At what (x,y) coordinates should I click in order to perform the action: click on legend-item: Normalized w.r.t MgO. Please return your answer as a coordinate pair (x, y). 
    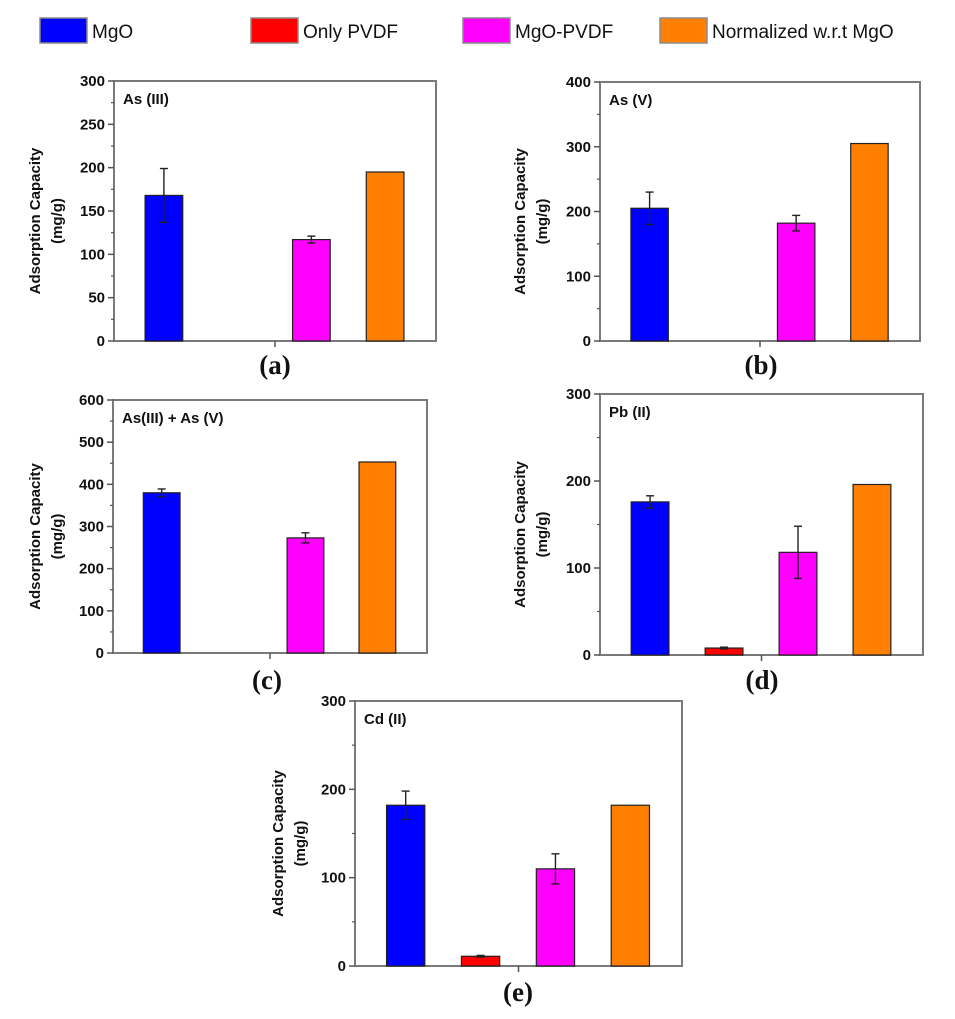
    Looking at the image, I should click on (776, 30).